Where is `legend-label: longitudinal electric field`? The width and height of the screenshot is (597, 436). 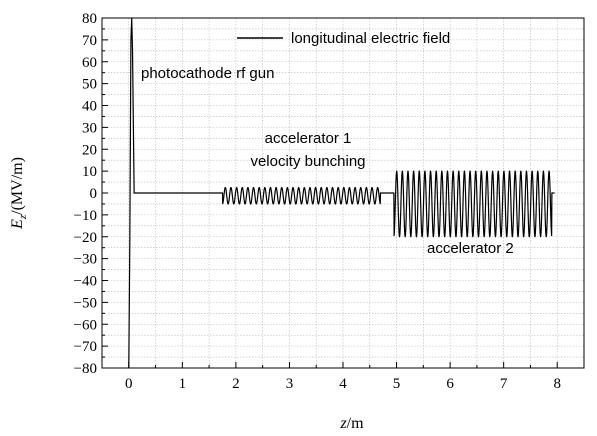
legend-label: longitudinal electric field is located at coordinates (370, 38).